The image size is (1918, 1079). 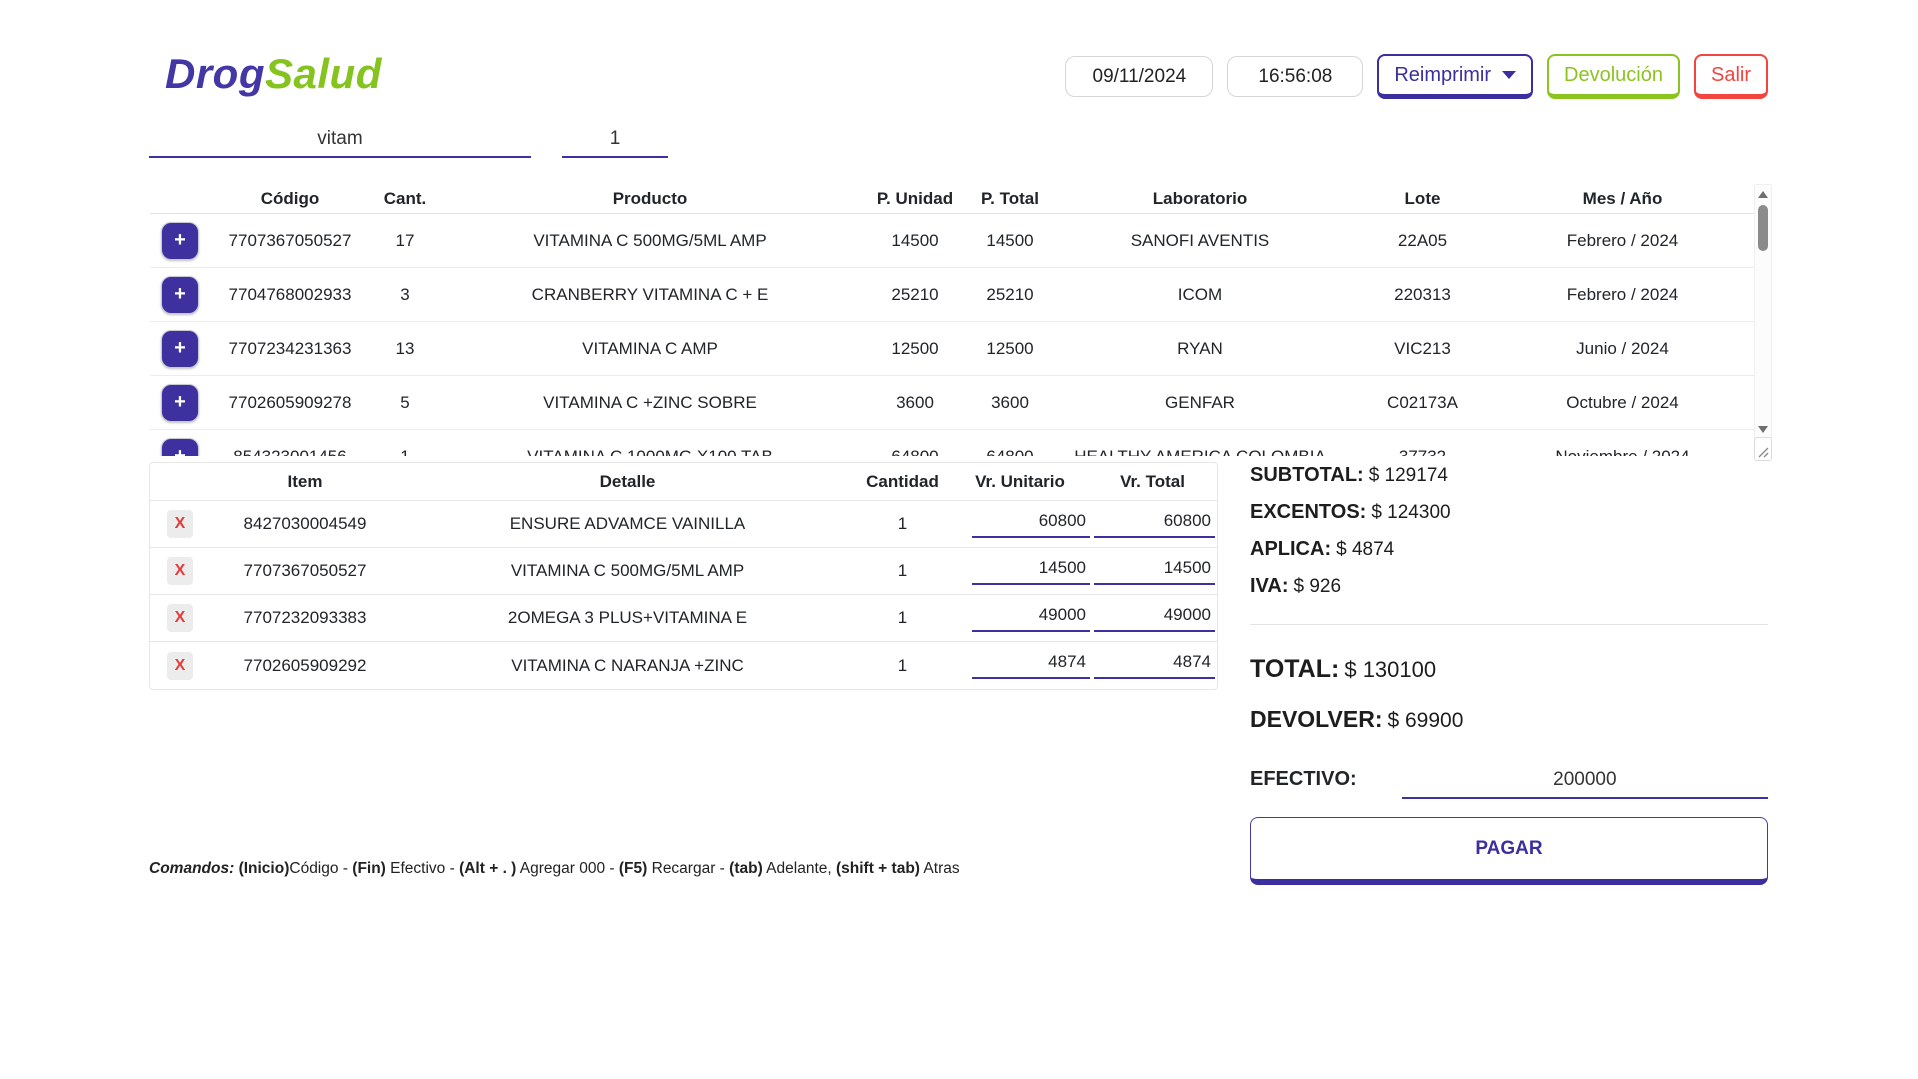 I want to click on efectivo-row: EFECTIVO:, so click(x=1509, y=783).